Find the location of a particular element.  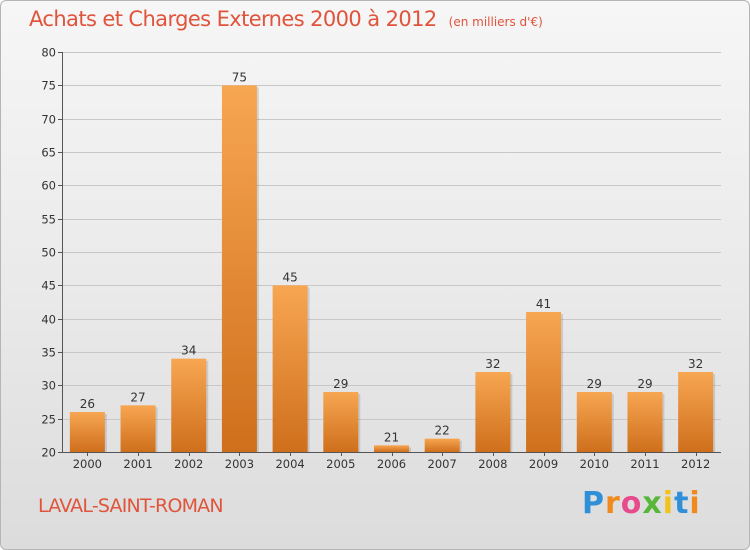

bar-2007 is located at coordinates (442, 445).